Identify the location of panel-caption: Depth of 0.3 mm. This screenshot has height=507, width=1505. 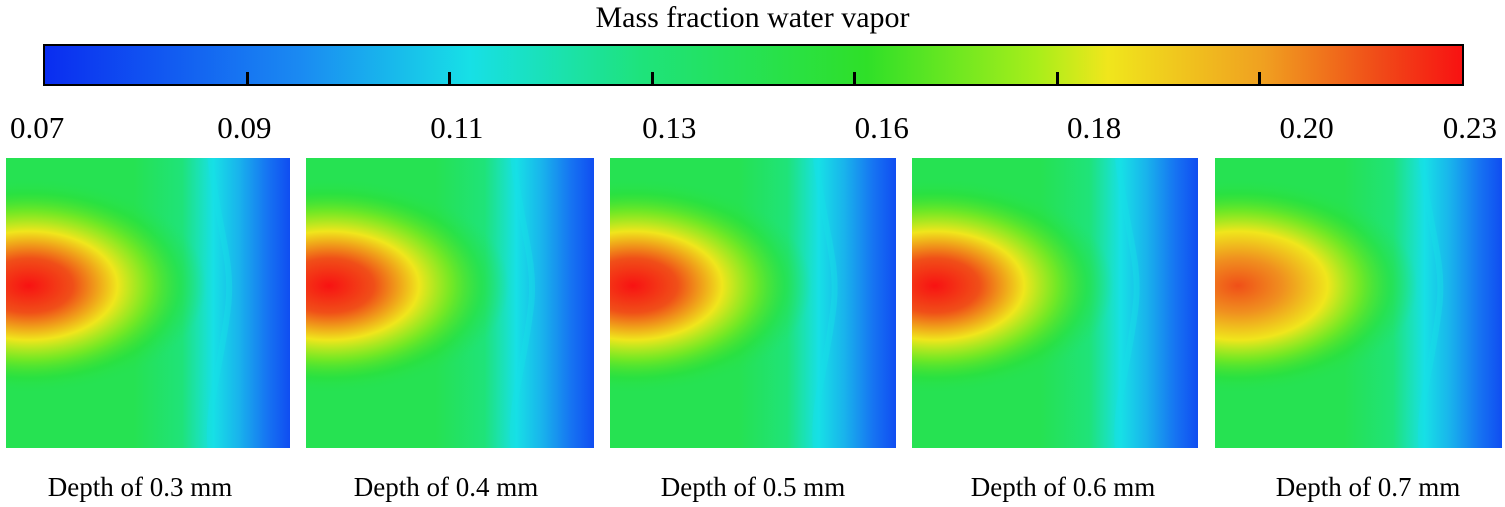
(140, 487).